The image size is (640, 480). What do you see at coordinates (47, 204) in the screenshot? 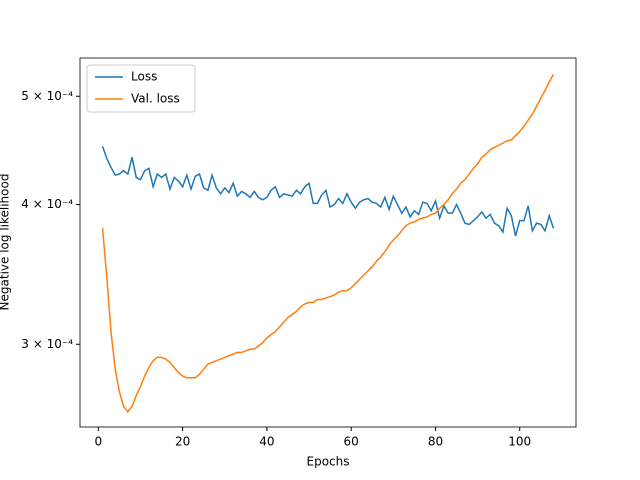
I see `y-tick-label: 4 × 10⁻⁴` at bounding box center [47, 204].